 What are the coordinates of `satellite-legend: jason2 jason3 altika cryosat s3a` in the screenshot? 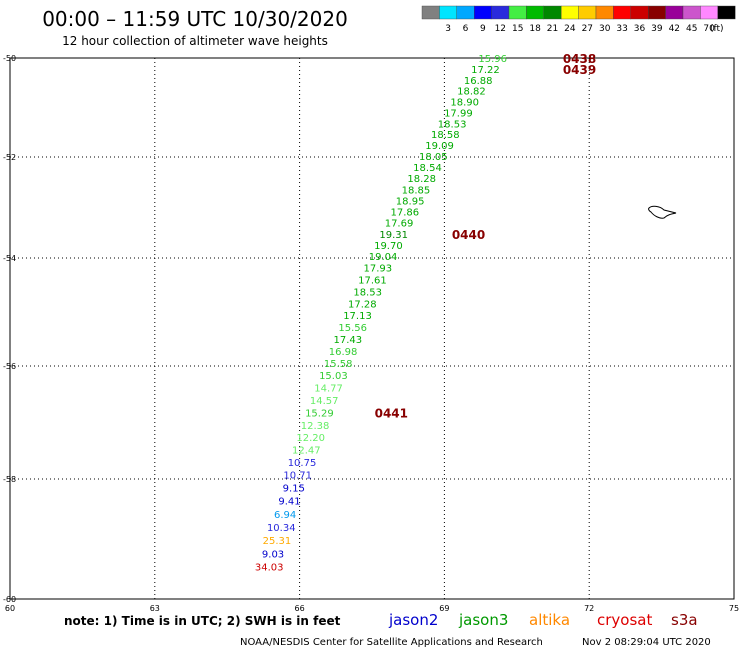 It's located at (543, 620).